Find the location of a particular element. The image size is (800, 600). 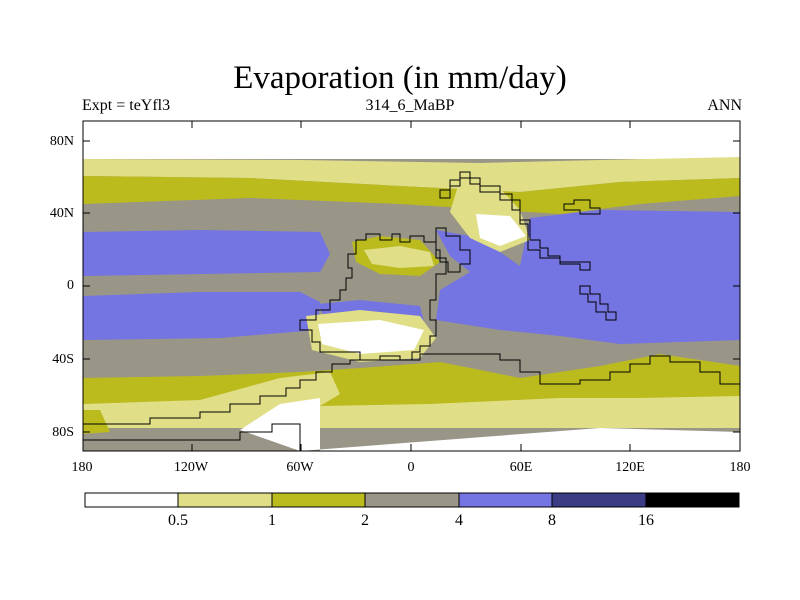

colorbar-label-2: 2 is located at coordinates (365, 520).